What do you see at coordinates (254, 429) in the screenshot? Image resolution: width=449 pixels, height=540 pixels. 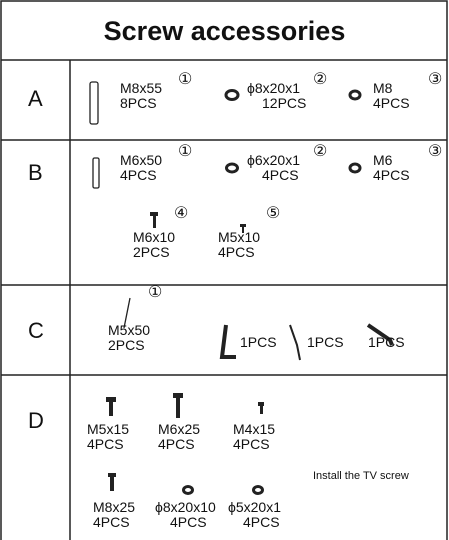 I see `item-name: M4x15` at bounding box center [254, 429].